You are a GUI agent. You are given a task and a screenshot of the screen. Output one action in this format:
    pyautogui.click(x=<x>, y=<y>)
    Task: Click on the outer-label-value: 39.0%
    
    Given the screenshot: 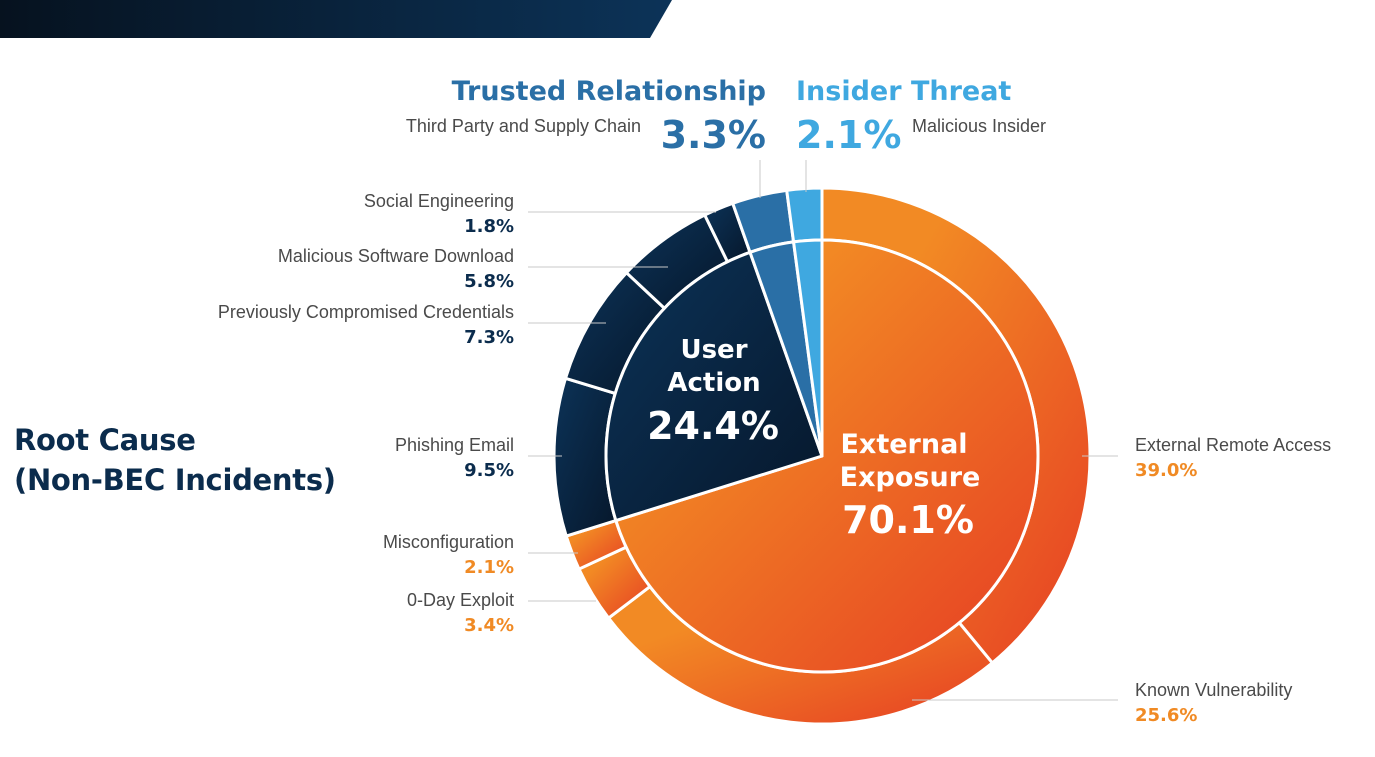 What is the action you would take?
    pyautogui.click(x=1166, y=470)
    